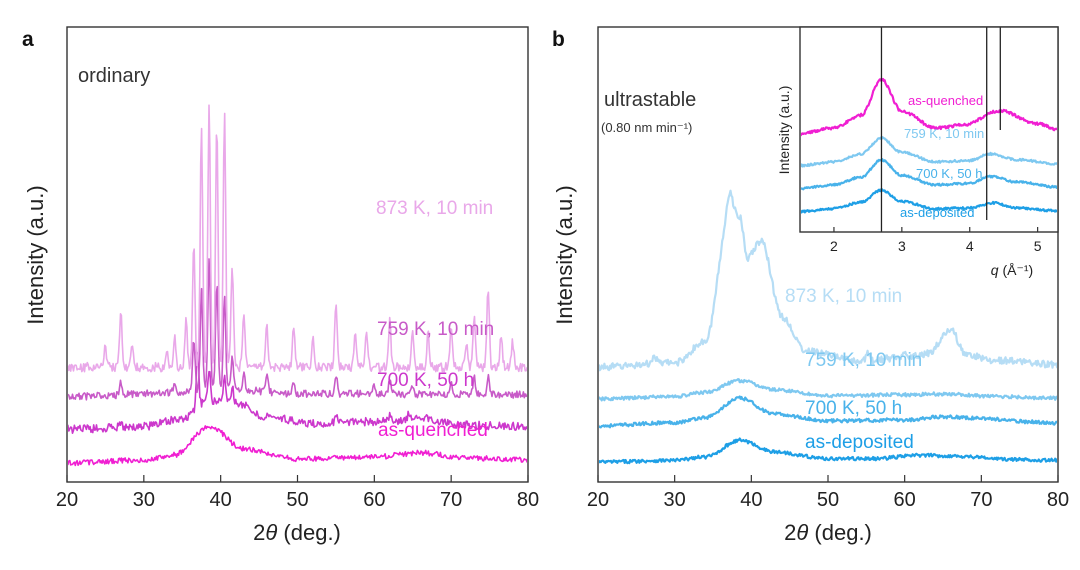  What do you see at coordinates (114, 76) in the screenshot?
I see `panel-a-annotation: ordinary` at bounding box center [114, 76].